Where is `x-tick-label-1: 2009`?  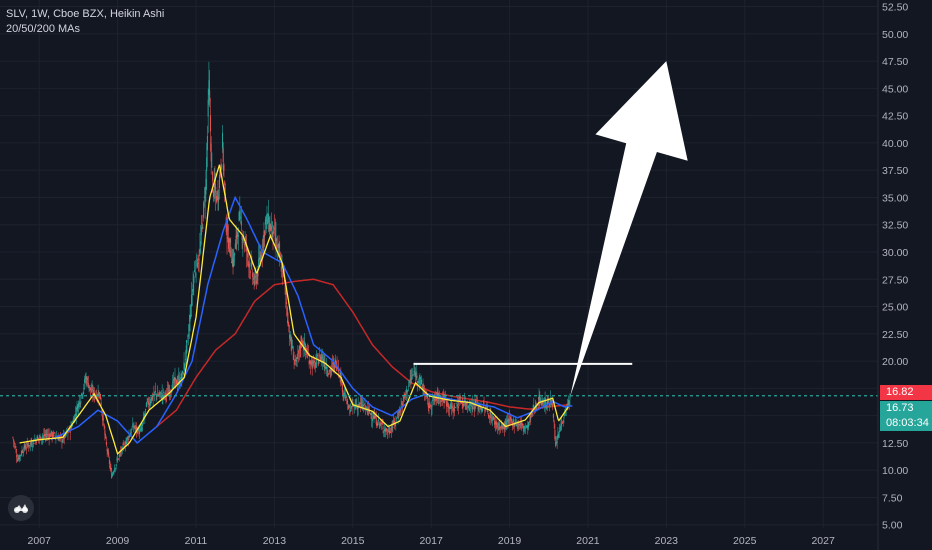
x-tick-label-1: 2009 is located at coordinates (118, 541).